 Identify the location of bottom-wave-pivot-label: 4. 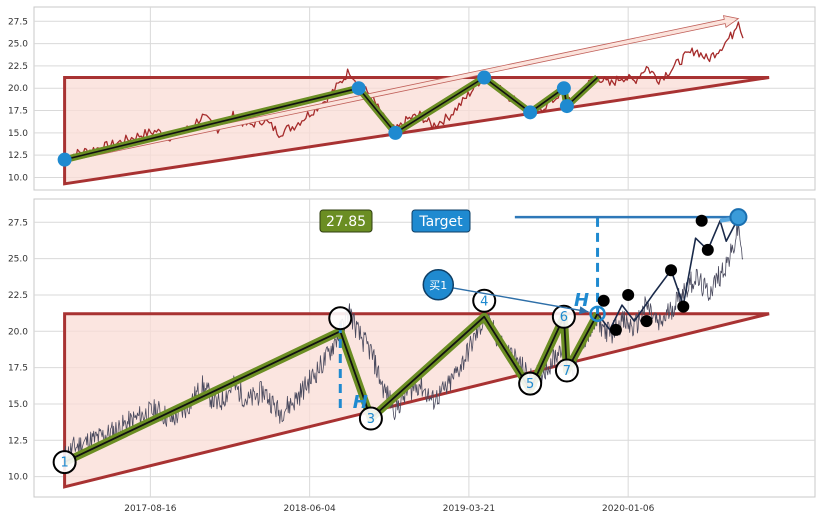
(484, 301).